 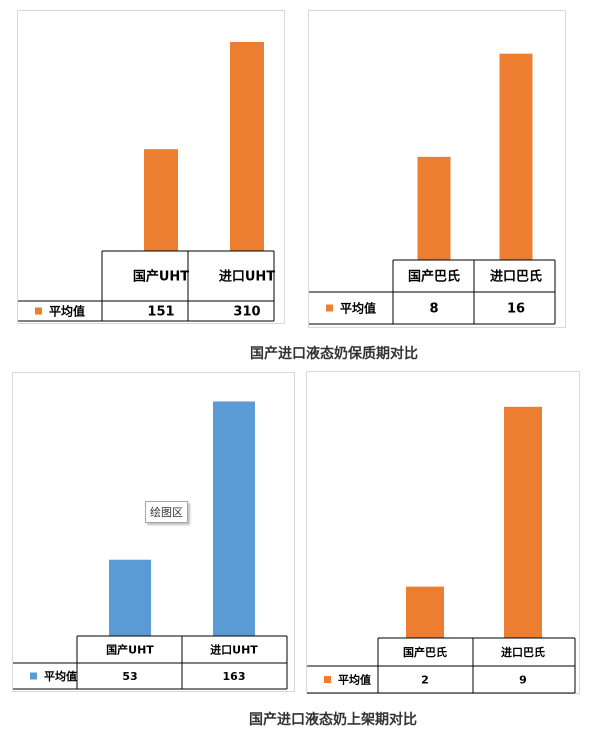 What do you see at coordinates (160, 312) in the screenshot?
I see `data-label: 151` at bounding box center [160, 312].